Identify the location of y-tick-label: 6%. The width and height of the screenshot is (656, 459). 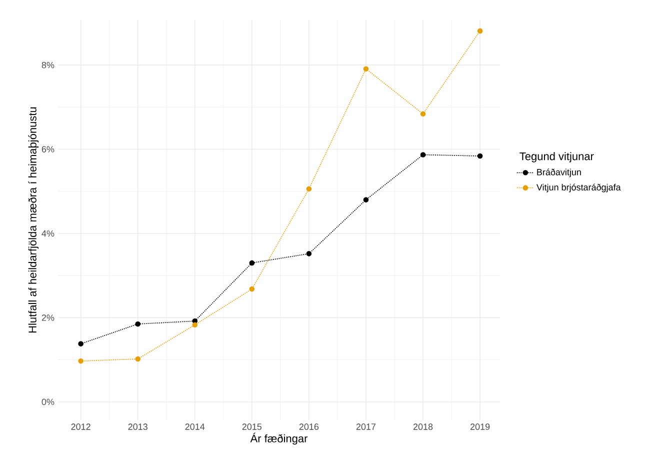
(48, 149).